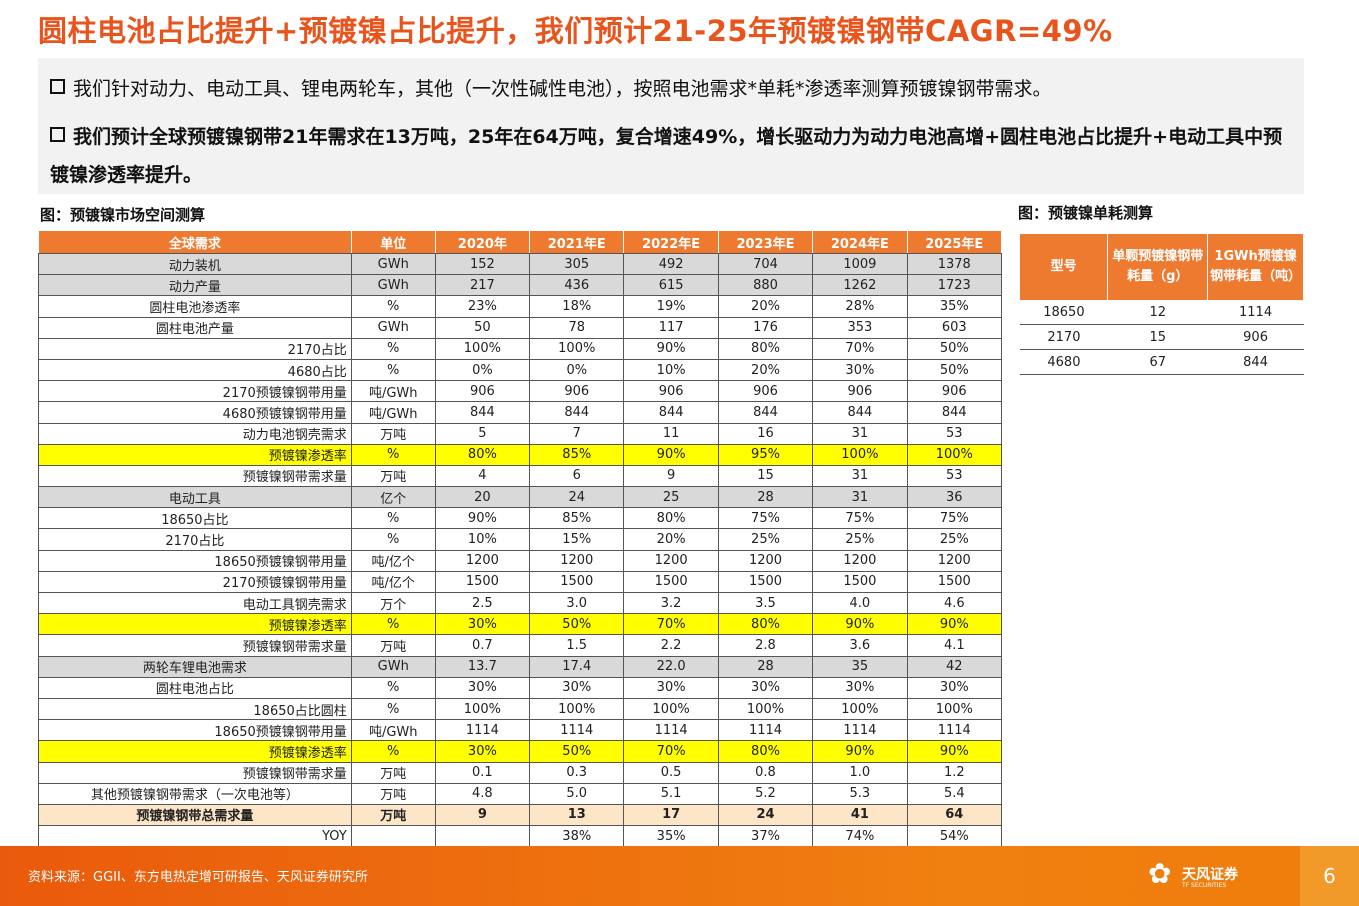 The image size is (1359, 906). I want to click on table-cell: 1114, so click(577, 730).